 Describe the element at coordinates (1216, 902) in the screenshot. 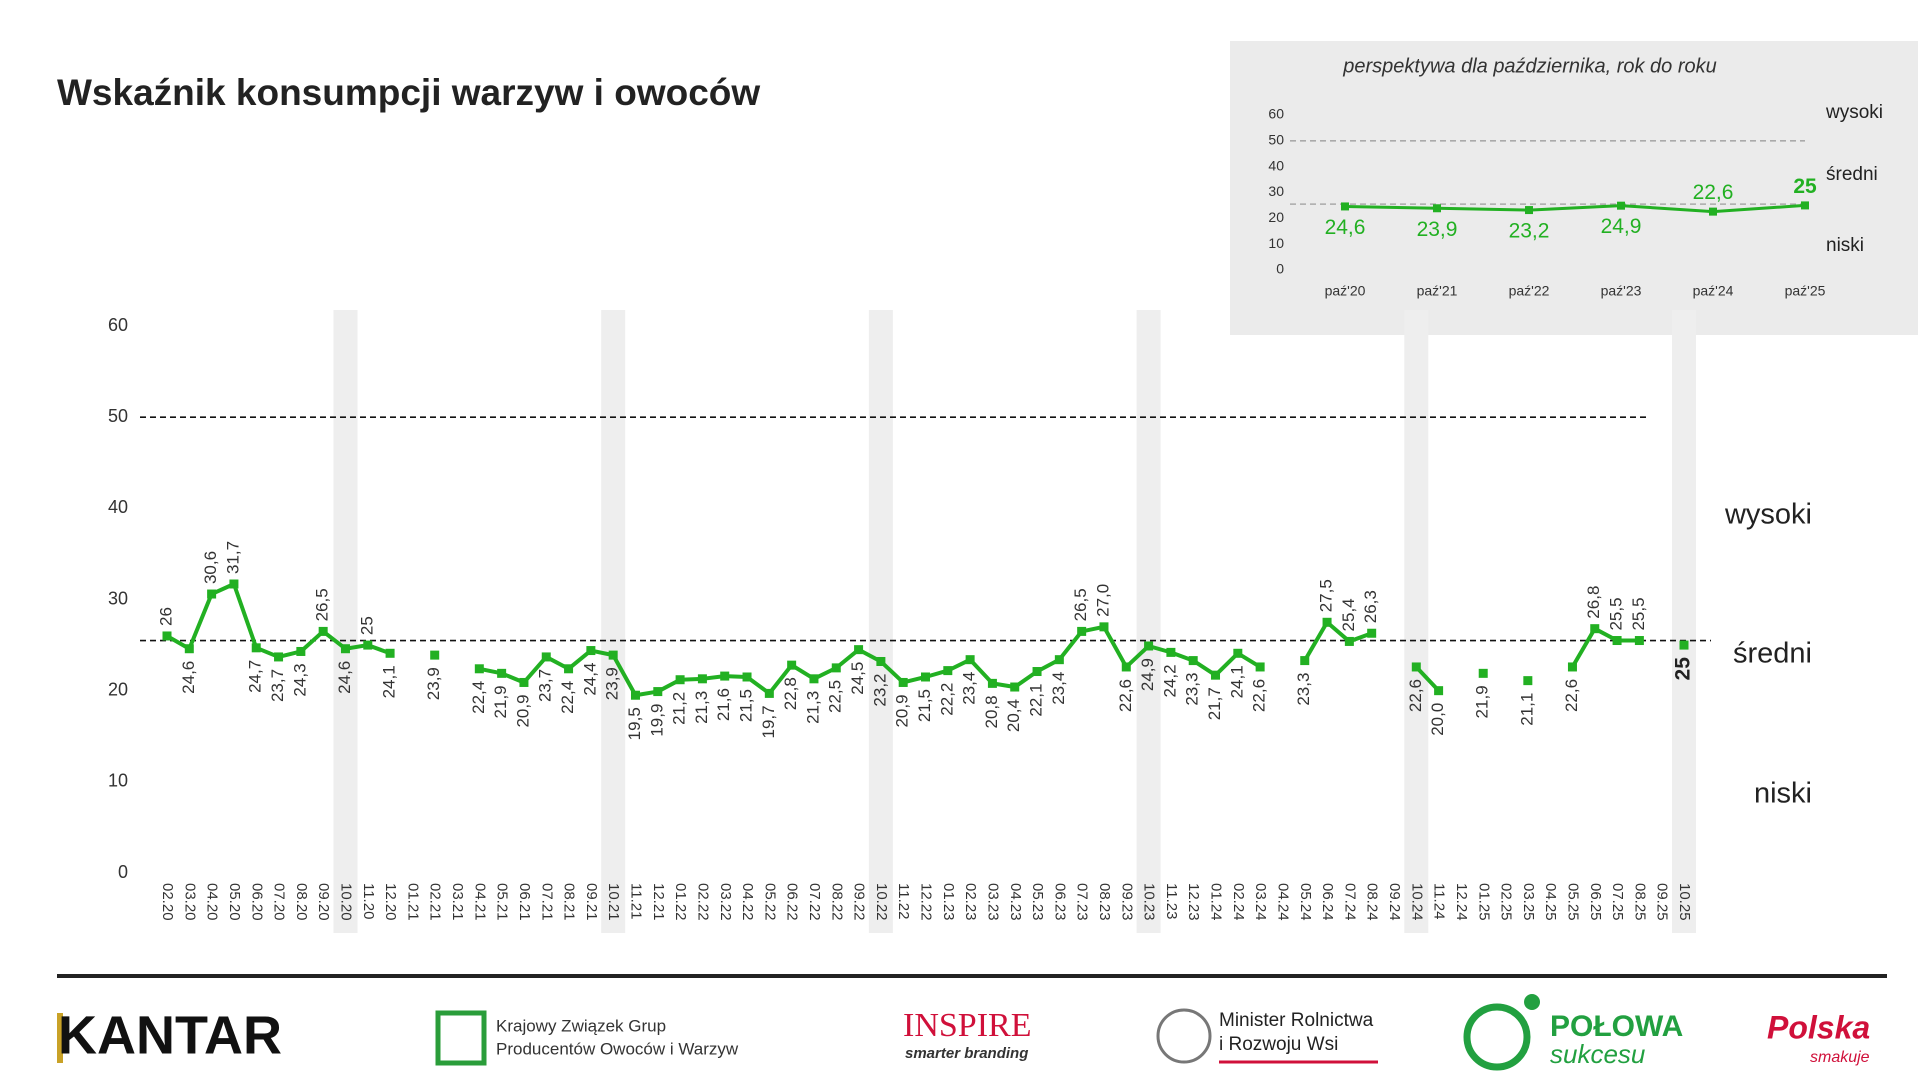

I see `x-tick-label: 01.24` at that location.